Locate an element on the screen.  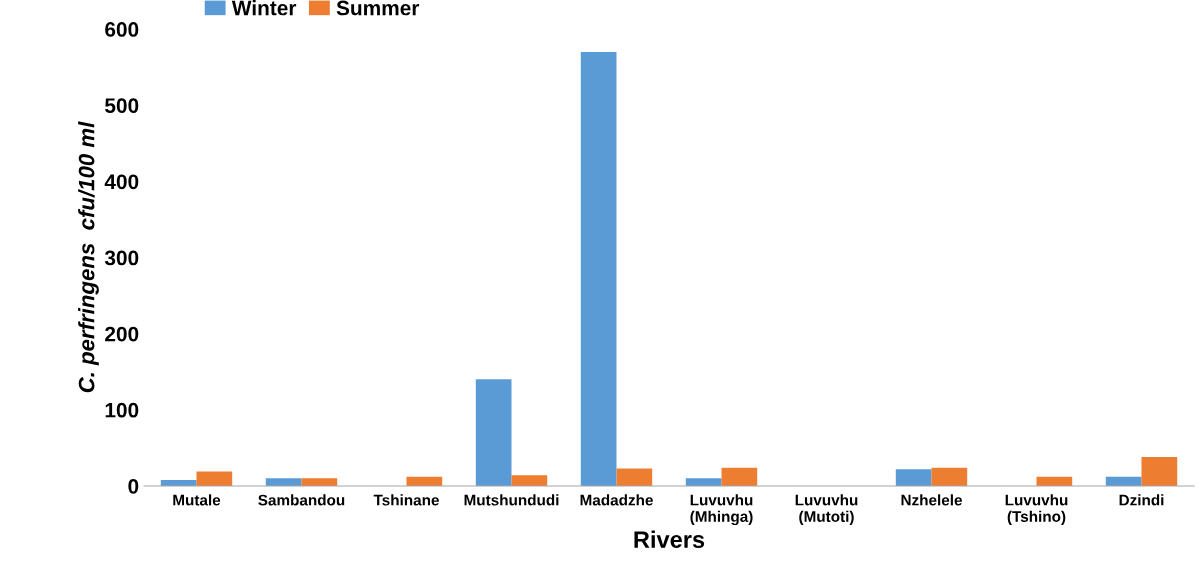
y-tick-label: 500 is located at coordinates (122, 105).